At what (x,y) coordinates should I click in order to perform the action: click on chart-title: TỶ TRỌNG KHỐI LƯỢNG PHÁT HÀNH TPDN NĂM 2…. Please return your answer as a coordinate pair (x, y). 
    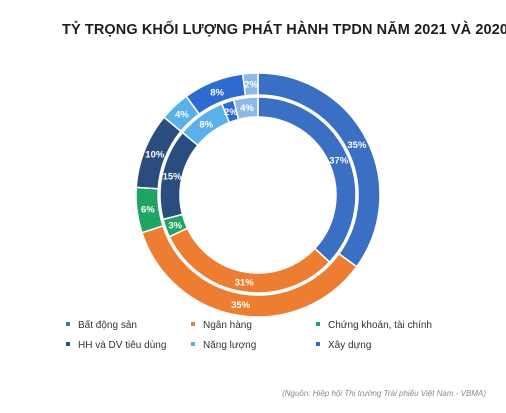
    Looking at the image, I should click on (284, 30).